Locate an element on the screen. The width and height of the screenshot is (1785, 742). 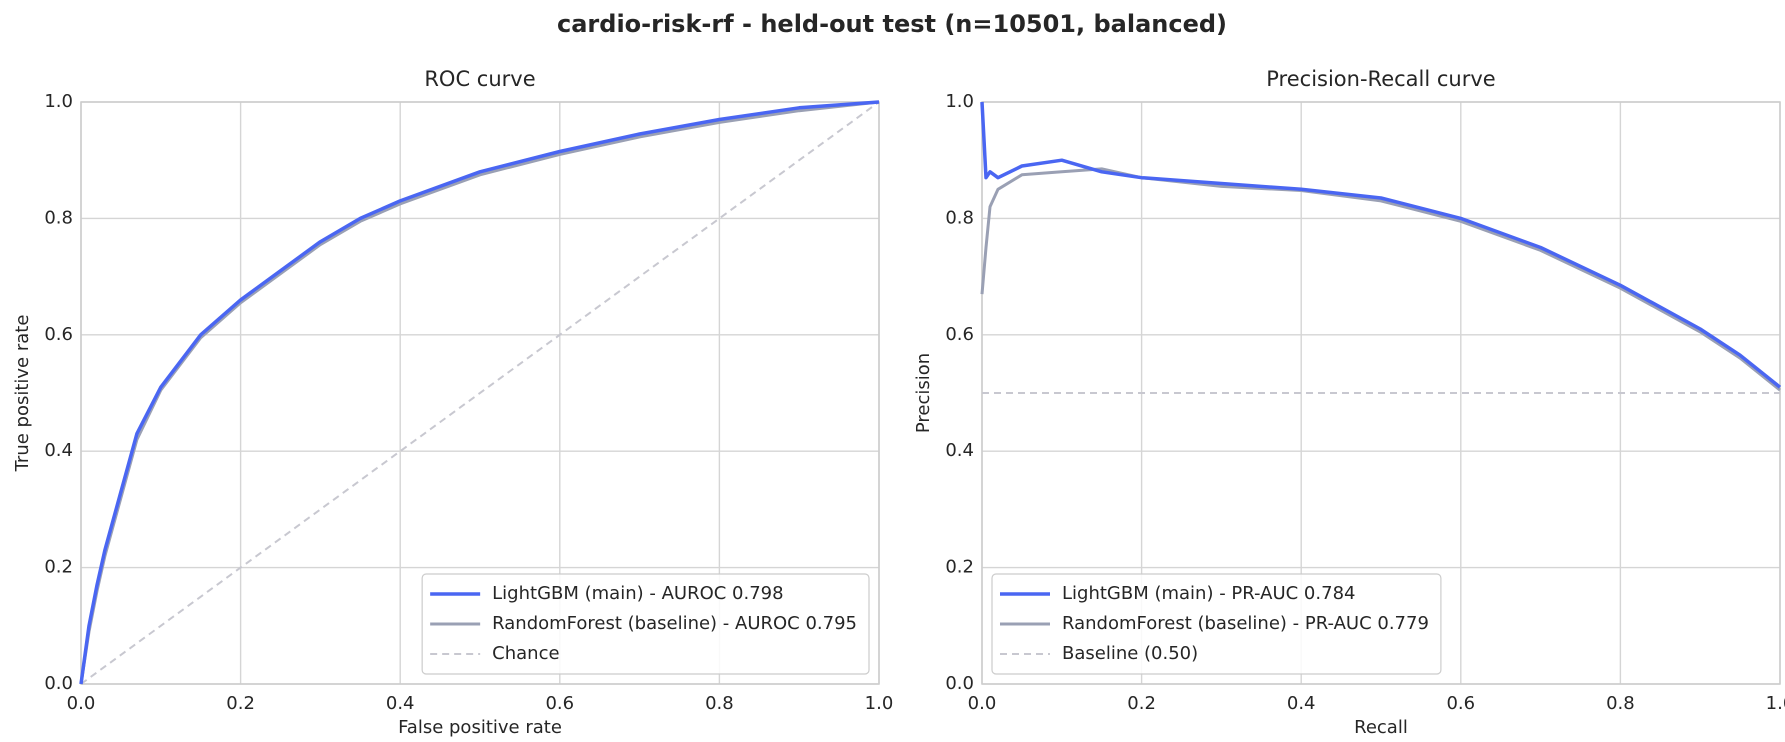
legend-label: RandomForest (baseline) - PR-AUC 0.779 is located at coordinates (1245, 623).